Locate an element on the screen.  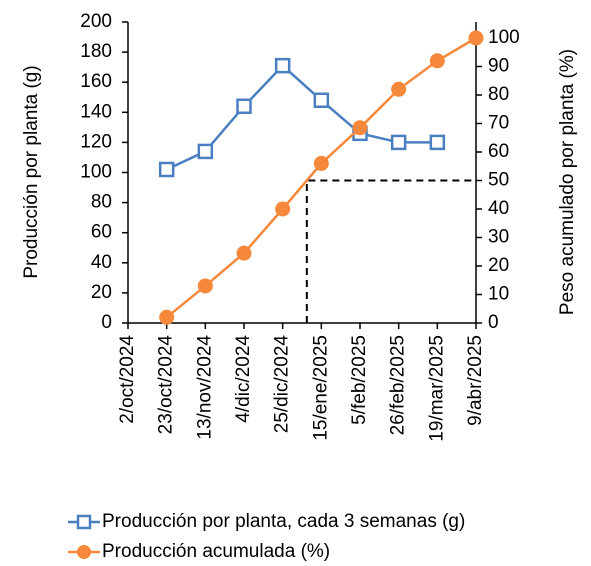
y-tick-label: 120 is located at coordinates (96, 141).